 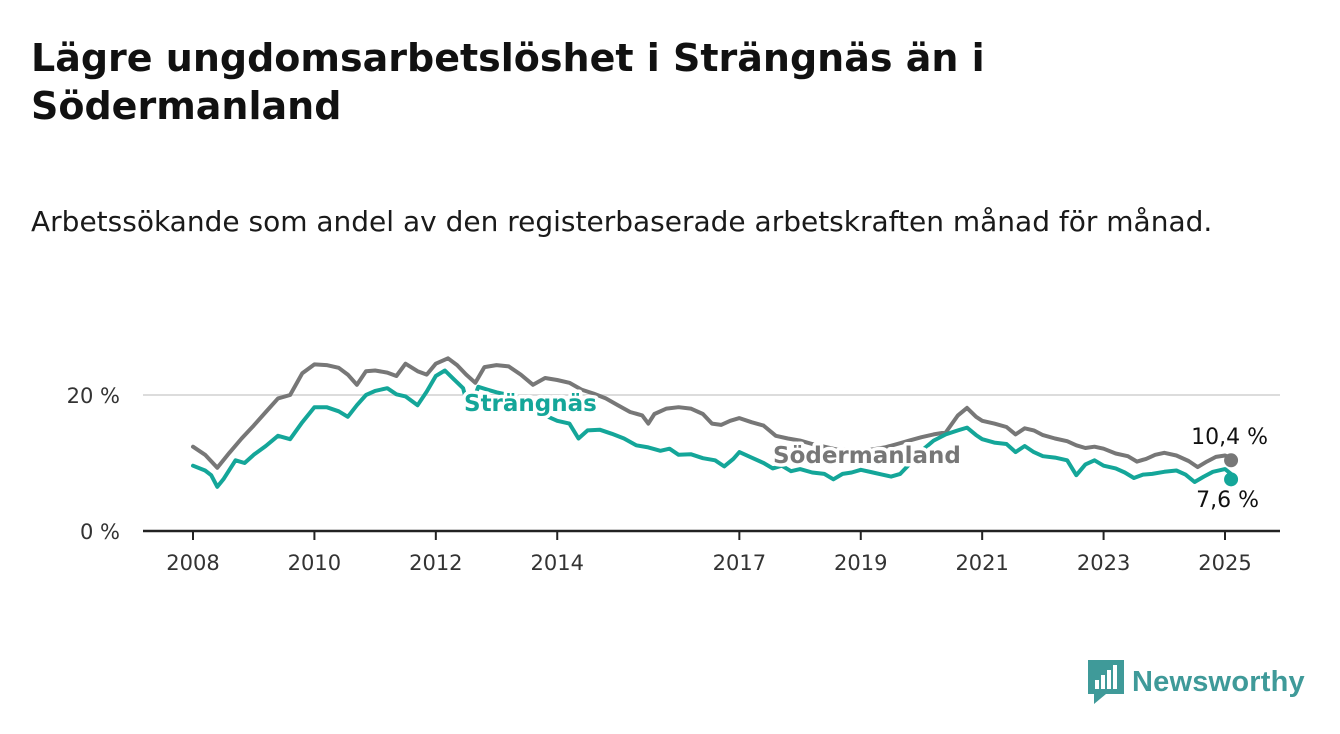 I want to click on series-labels: Södermanland 10,4 % Strängnäs 7,6 %, so click(x=866, y=452).